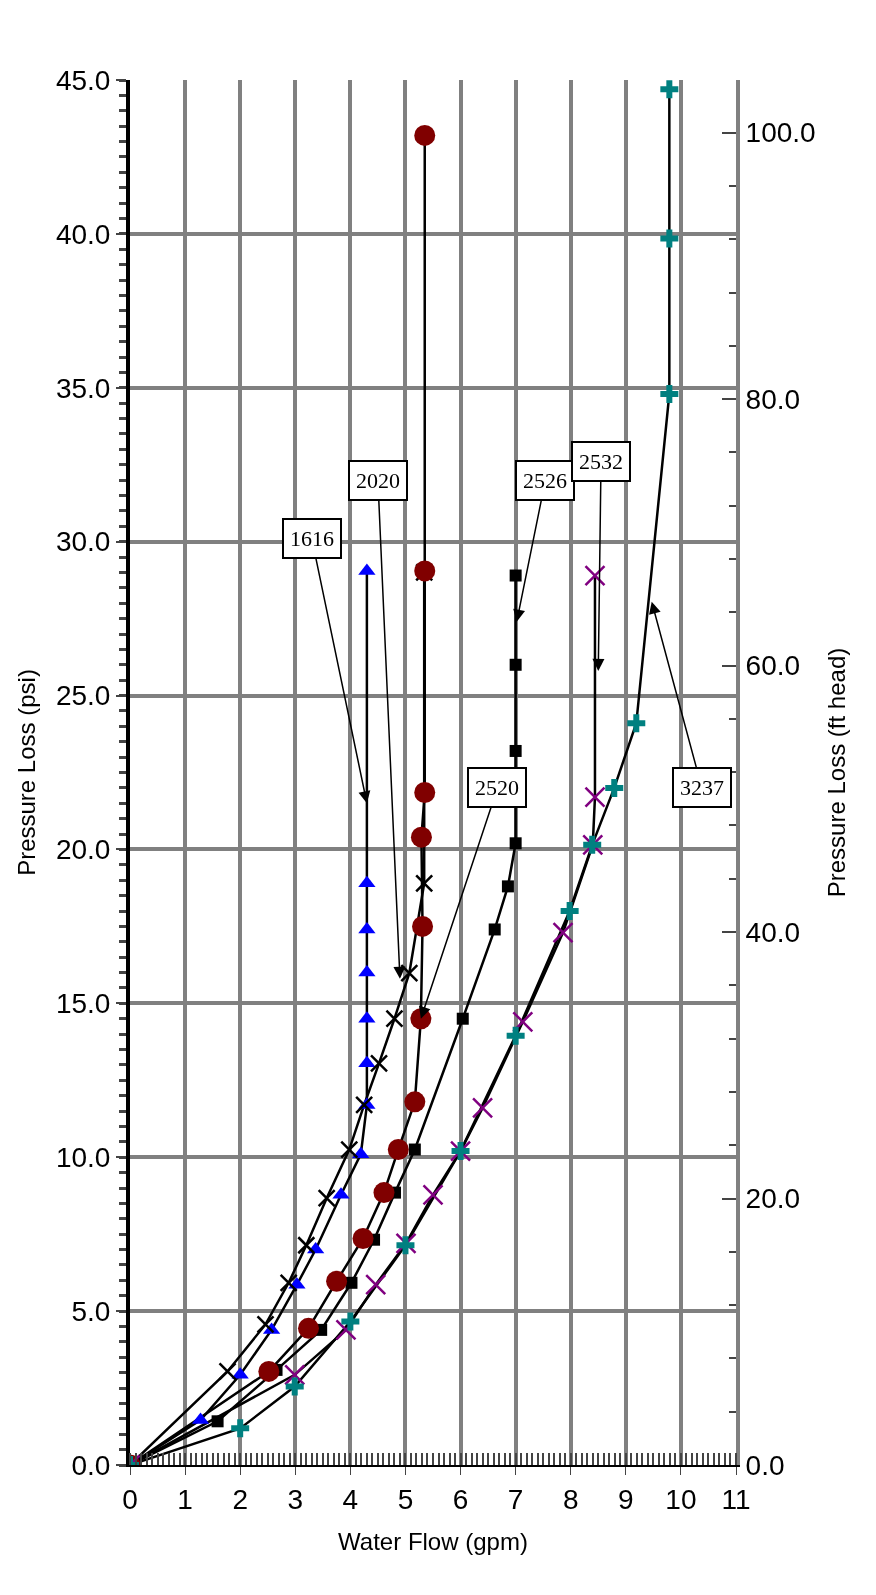  Describe the element at coordinates (378, 480) in the screenshot. I see `annotation: 2020` at that location.